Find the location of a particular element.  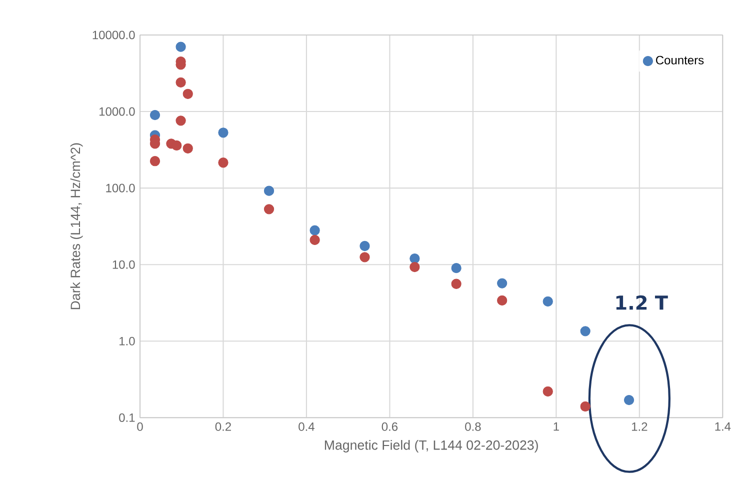

y-tick-label: 10000.0 is located at coordinates (113, 35).